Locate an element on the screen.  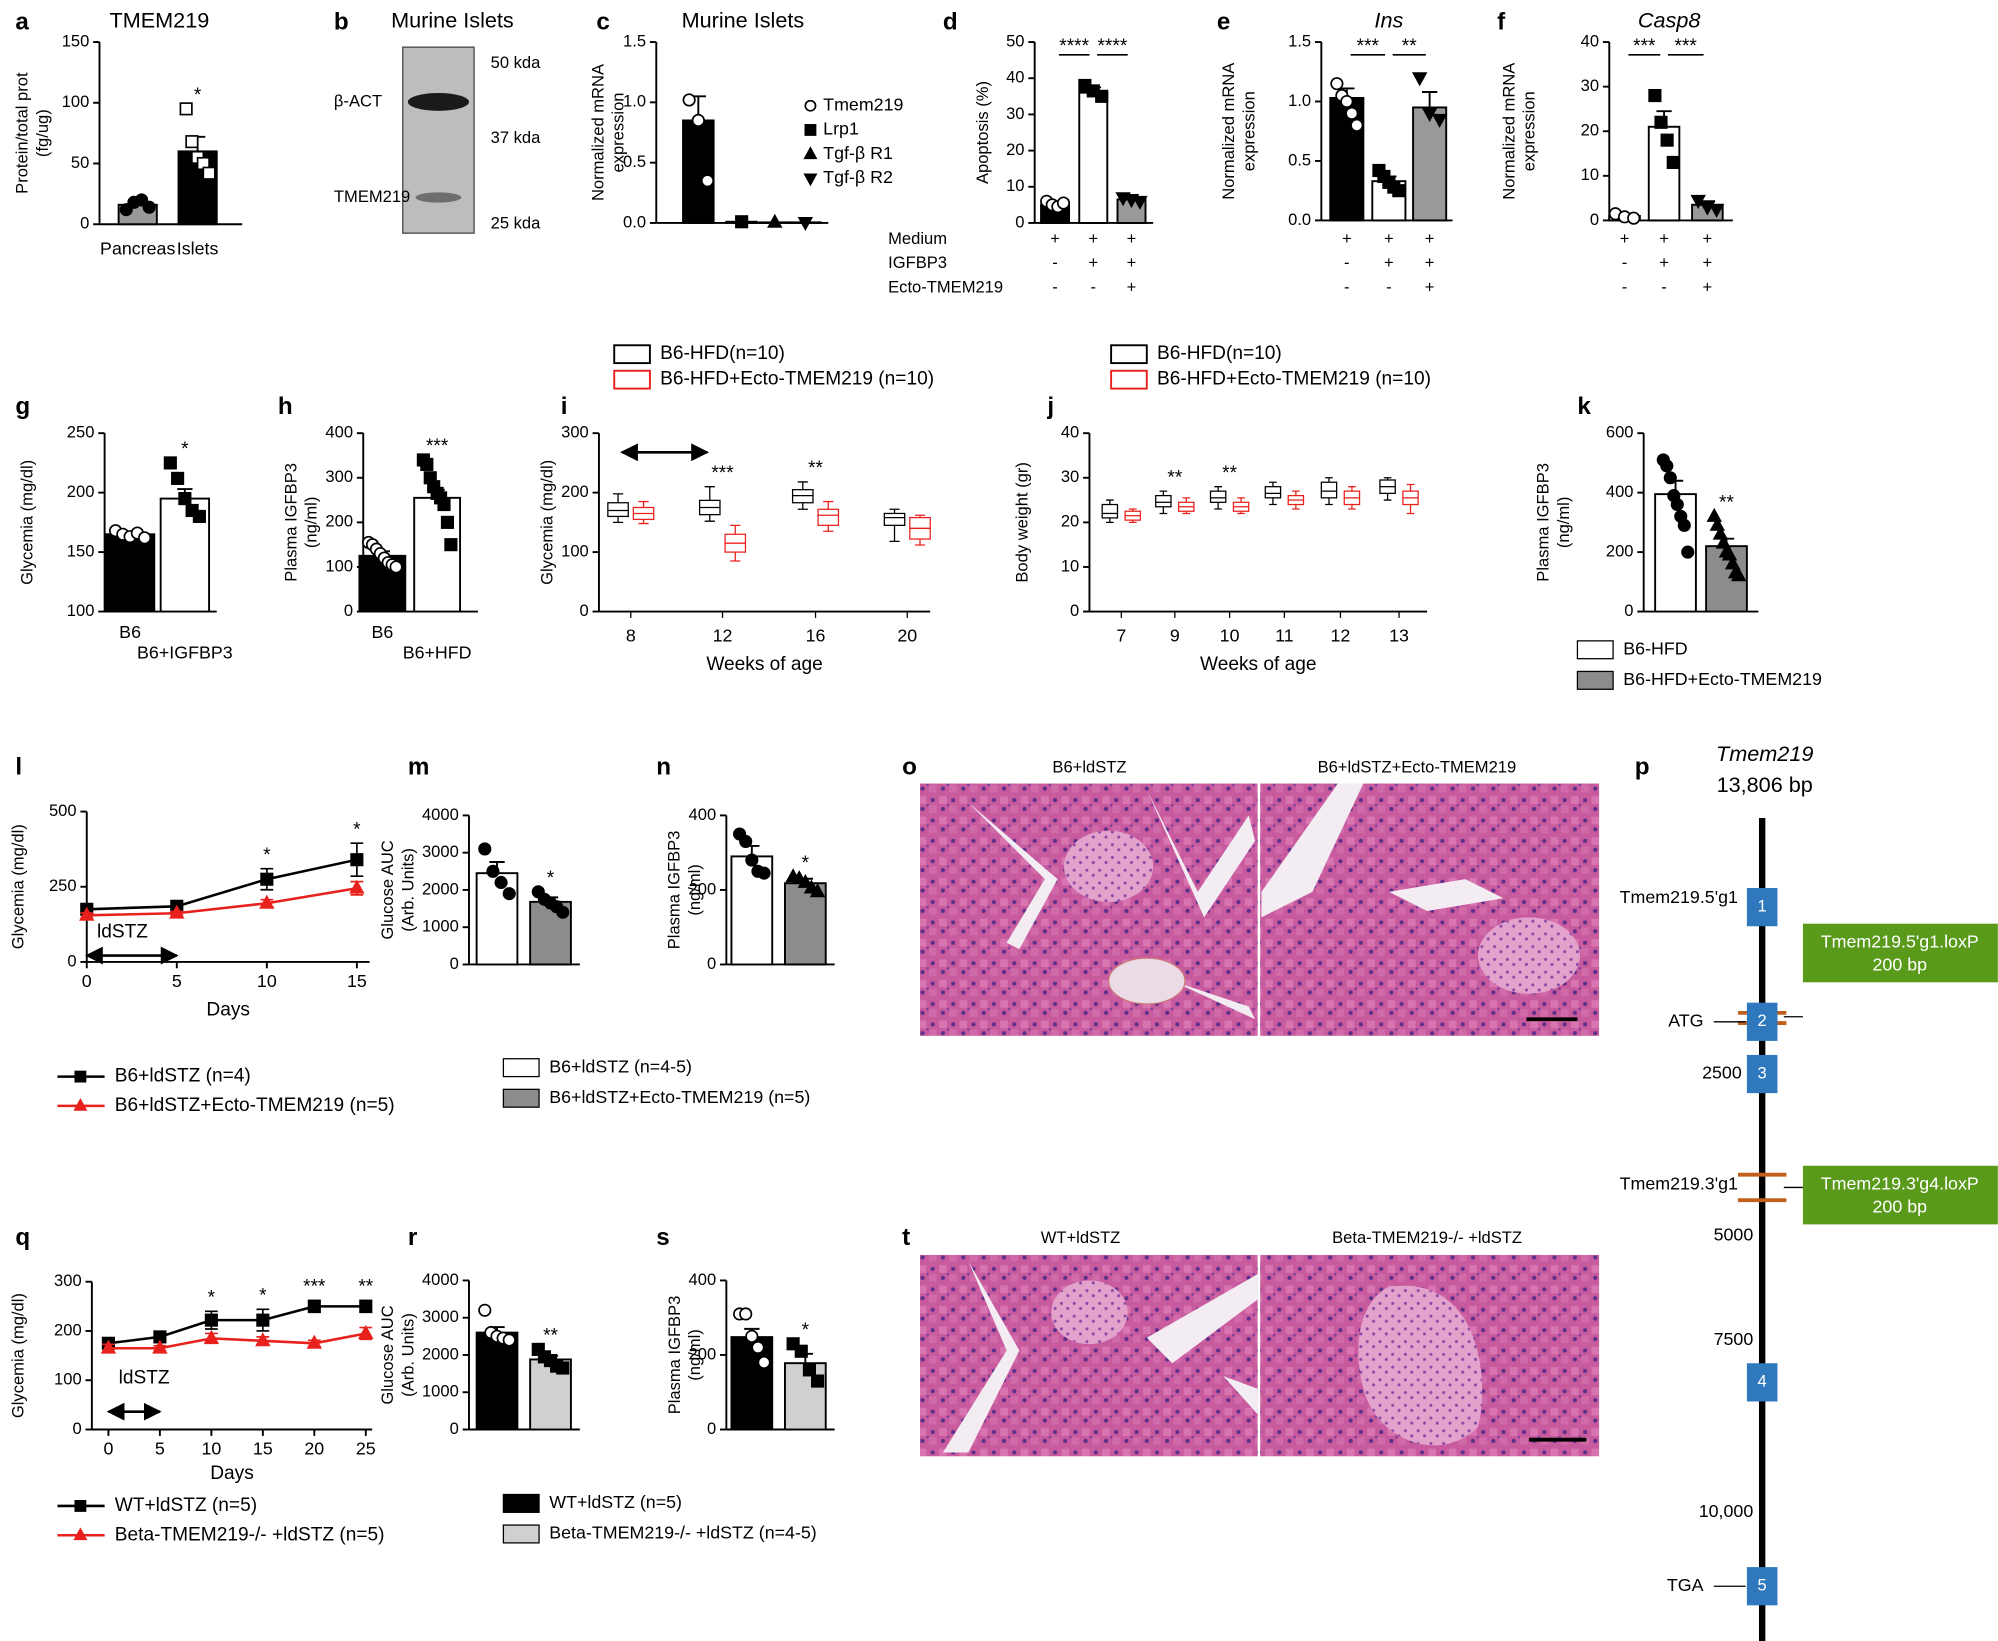
panel-letter: a is located at coordinates (22, 21).